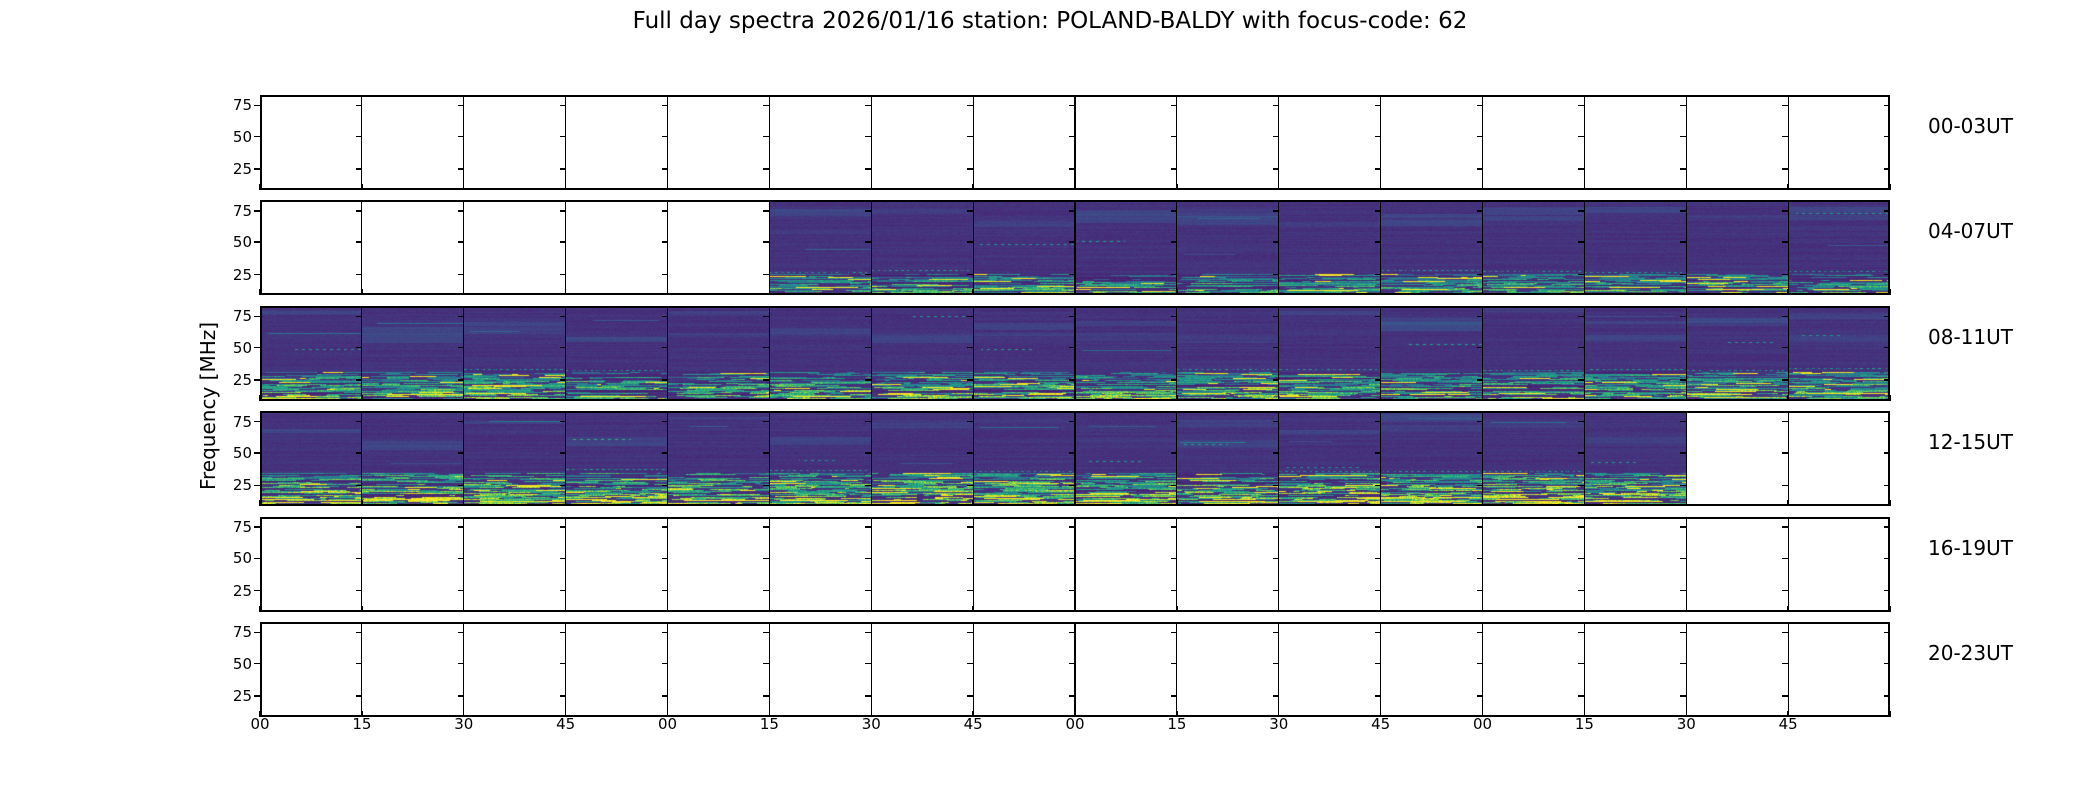 This screenshot has height=800, width=2100. I want to click on row-time-label: 12-15UT, so click(1970, 442).